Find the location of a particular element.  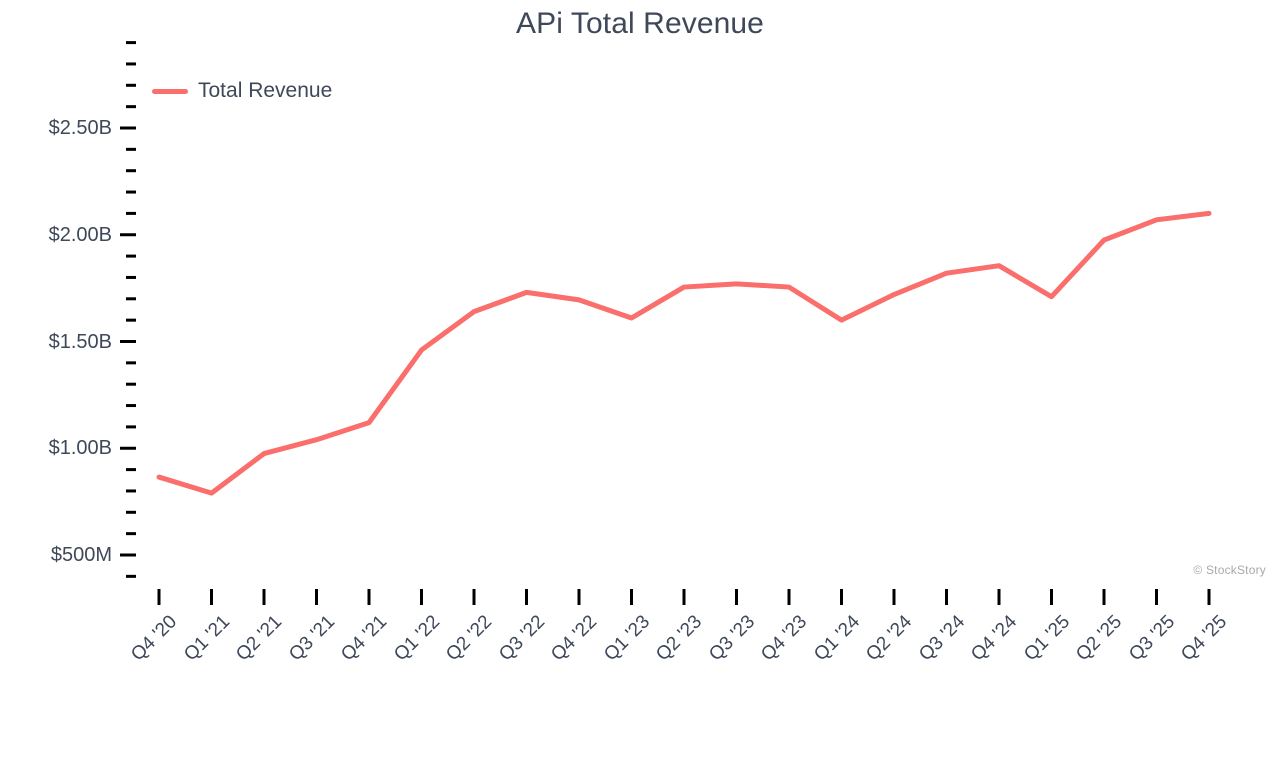

y-axis-tick-label: $2.50B is located at coordinates (80, 128).